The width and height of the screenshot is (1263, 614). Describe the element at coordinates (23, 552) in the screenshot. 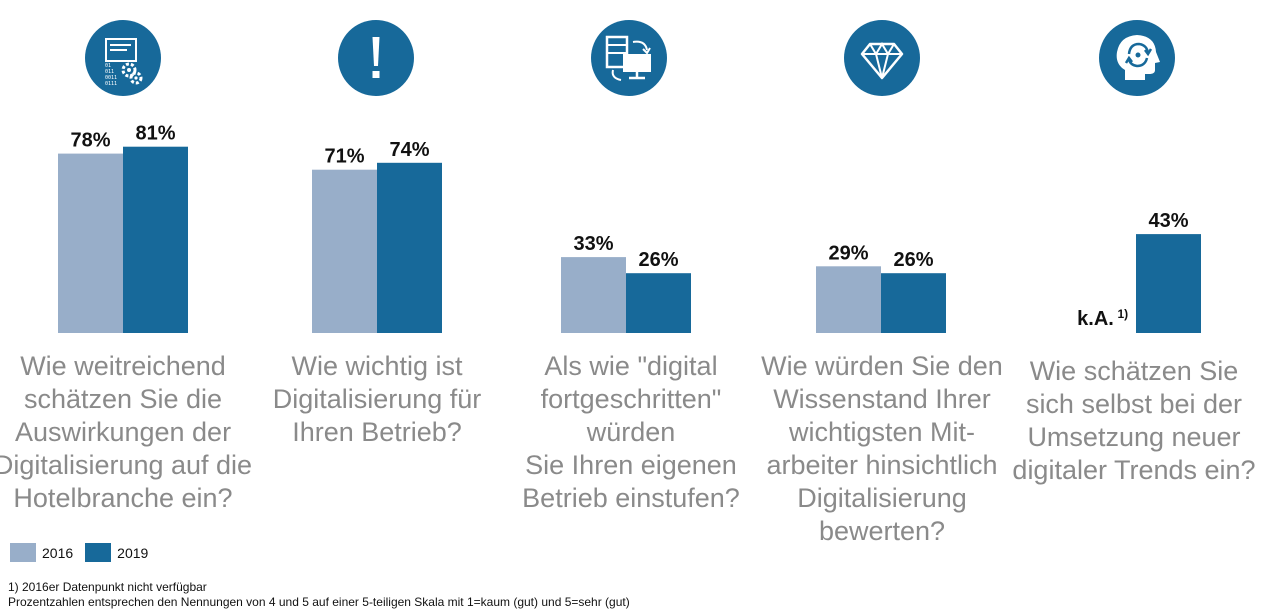

I see `legend-swatch-2016` at that location.